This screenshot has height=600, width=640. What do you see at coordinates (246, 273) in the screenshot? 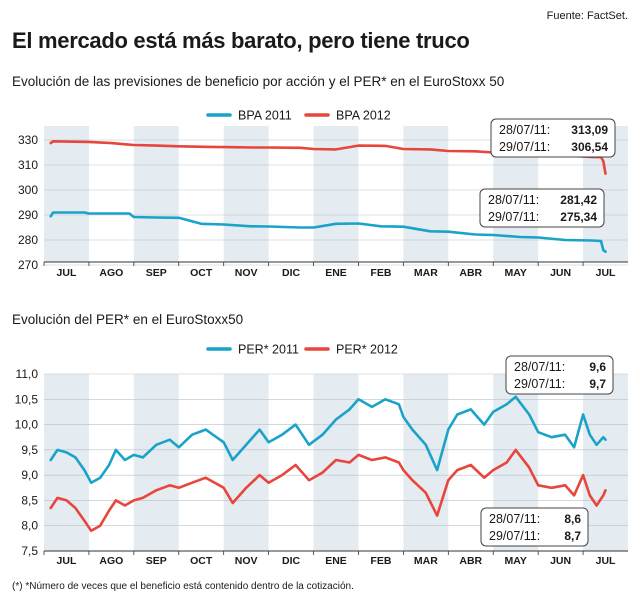
I see `x-tick-label: NOV` at bounding box center [246, 273].